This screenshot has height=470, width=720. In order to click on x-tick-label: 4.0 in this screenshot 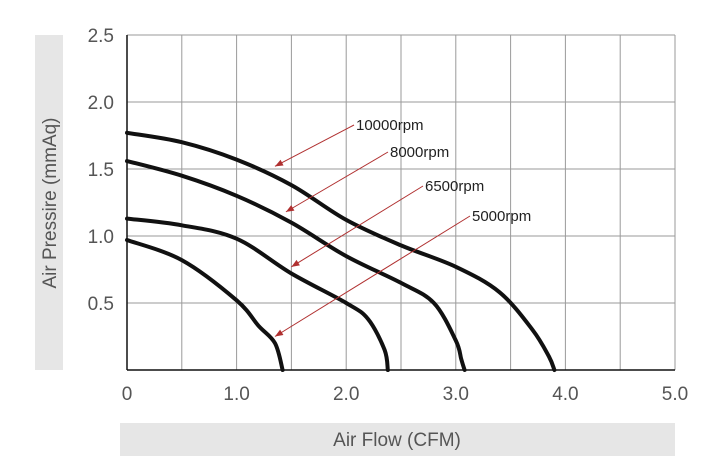, I will do `click(565, 394)`.